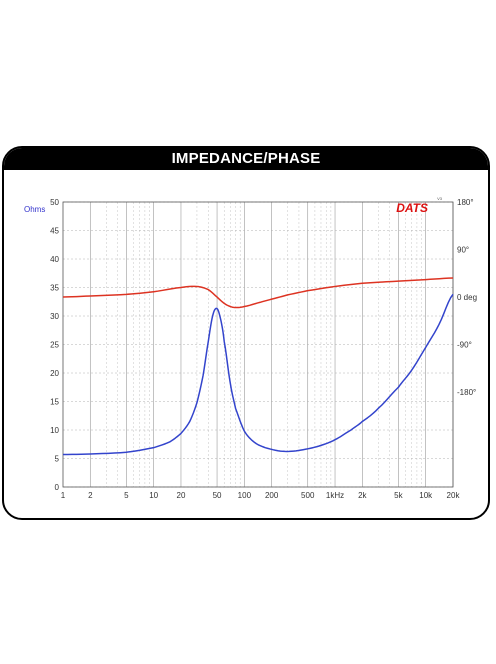 The image size is (496, 664). I want to click on dats-logo-version: V3, so click(440, 198).